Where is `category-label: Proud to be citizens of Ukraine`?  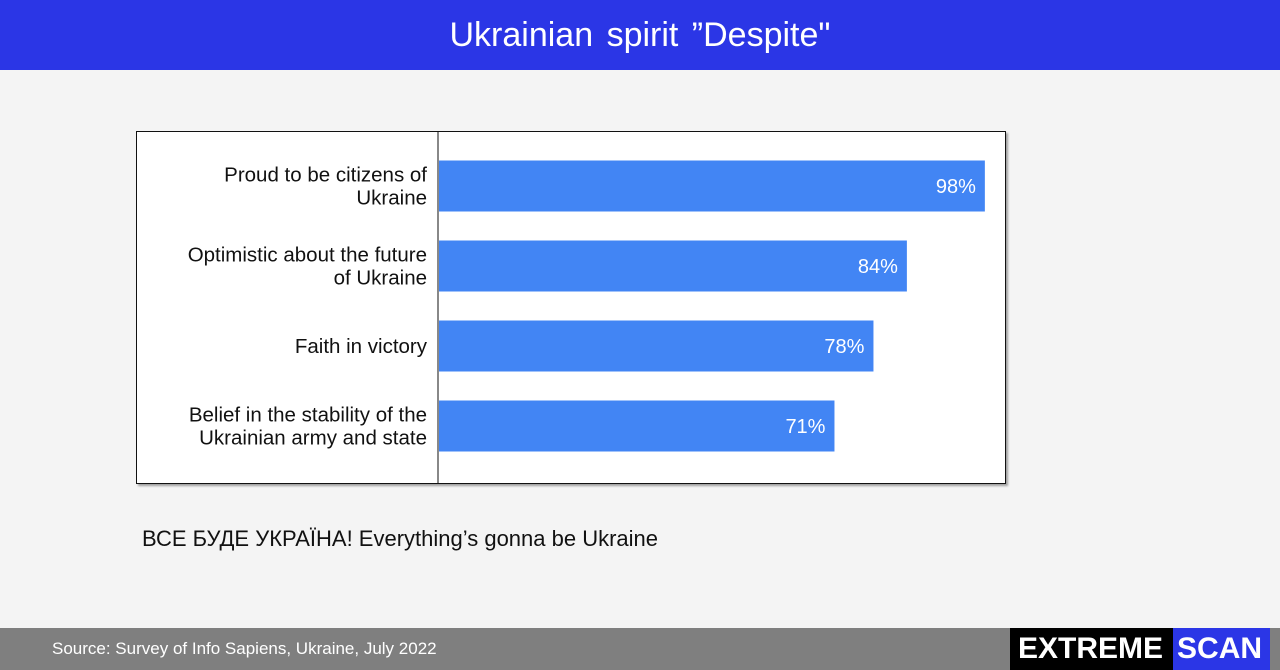 category-label: Proud to be citizens of Ukraine is located at coordinates (325, 187).